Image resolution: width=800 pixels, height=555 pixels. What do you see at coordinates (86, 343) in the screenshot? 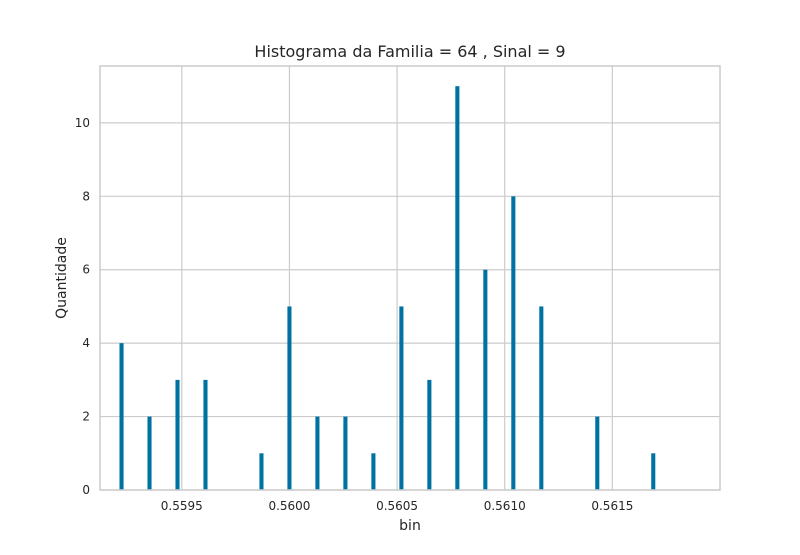
I see `y-tick-label: 4` at bounding box center [86, 343].